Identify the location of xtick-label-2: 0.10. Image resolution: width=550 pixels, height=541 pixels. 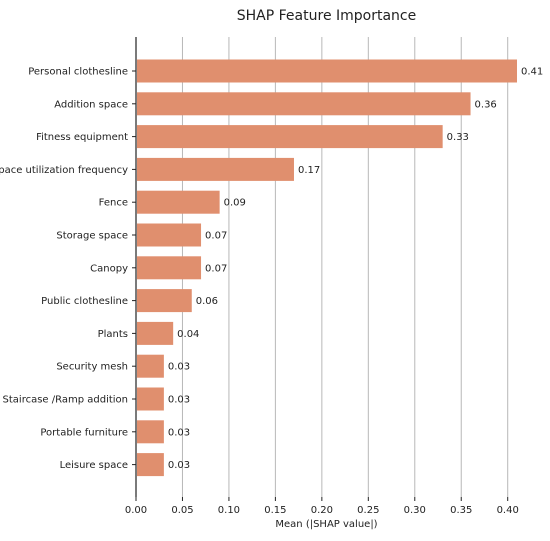
(229, 510).